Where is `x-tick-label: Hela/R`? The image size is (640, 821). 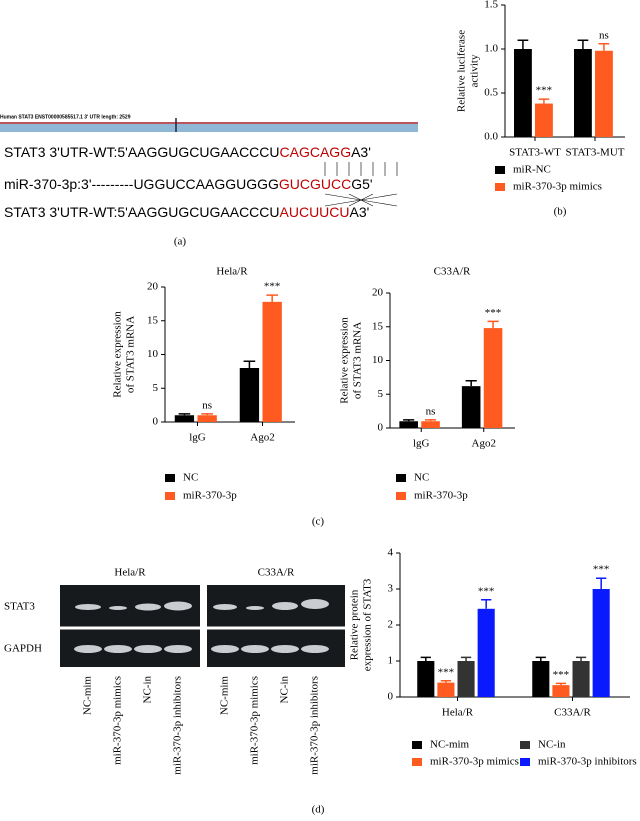 x-tick-label: Hela/R is located at coordinates (458, 713).